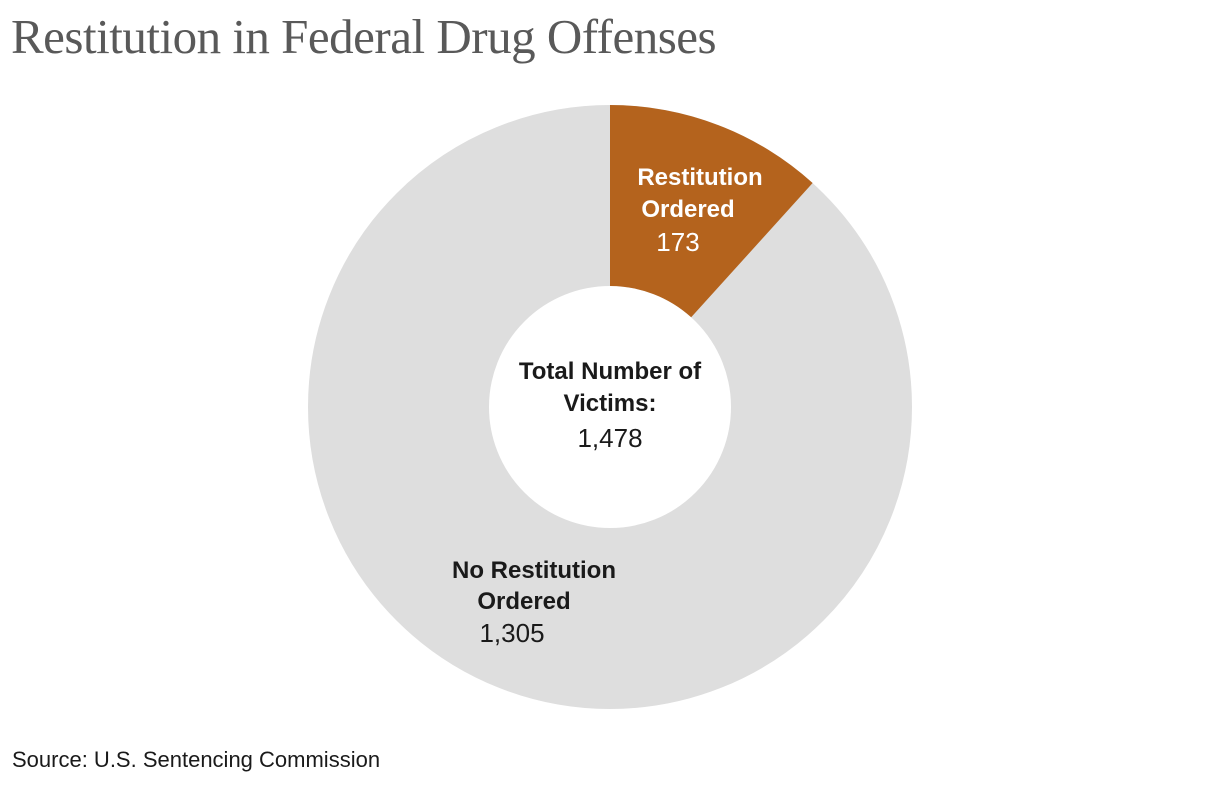 This screenshot has height=786, width=1220. I want to click on center-total-label-line2: Victims:, so click(610, 403).